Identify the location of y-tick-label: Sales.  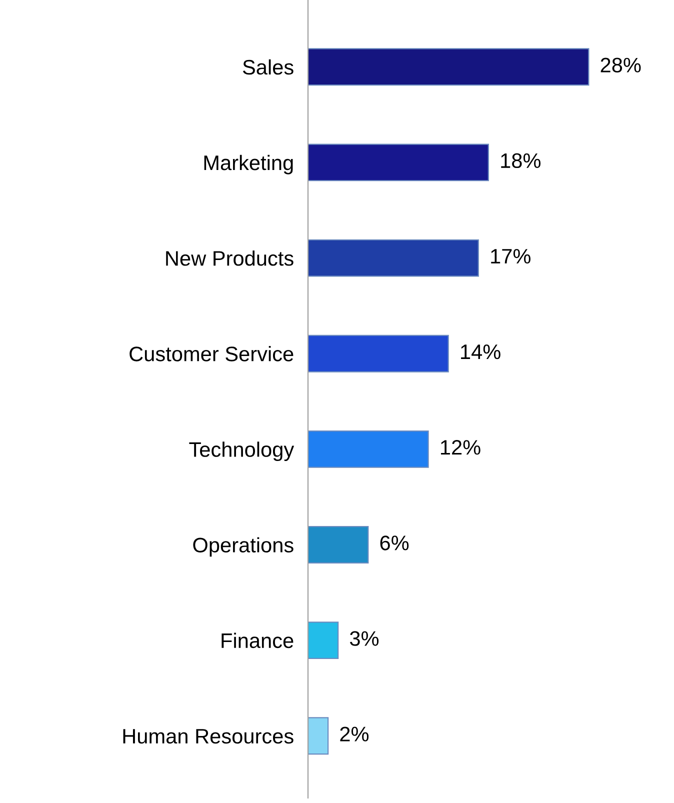
(268, 67).